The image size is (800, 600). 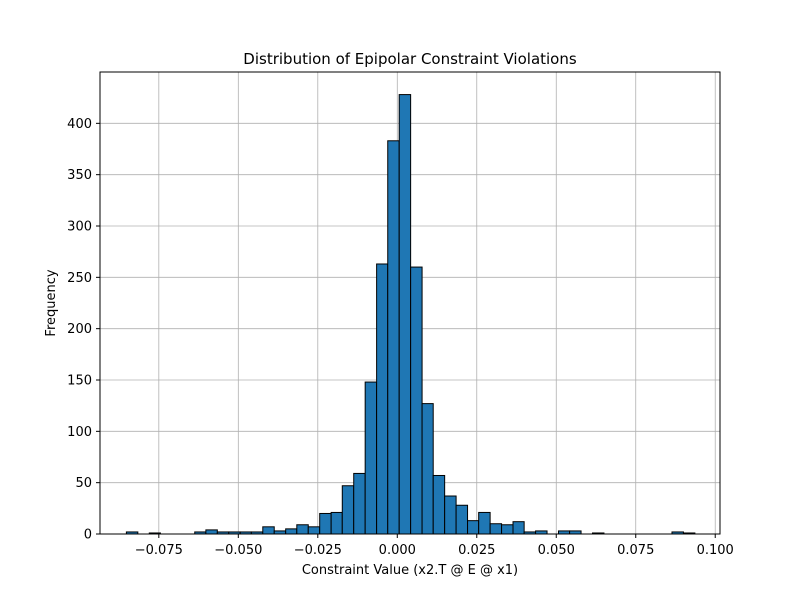 I want to click on y-tick-label: 250, so click(x=79, y=278).